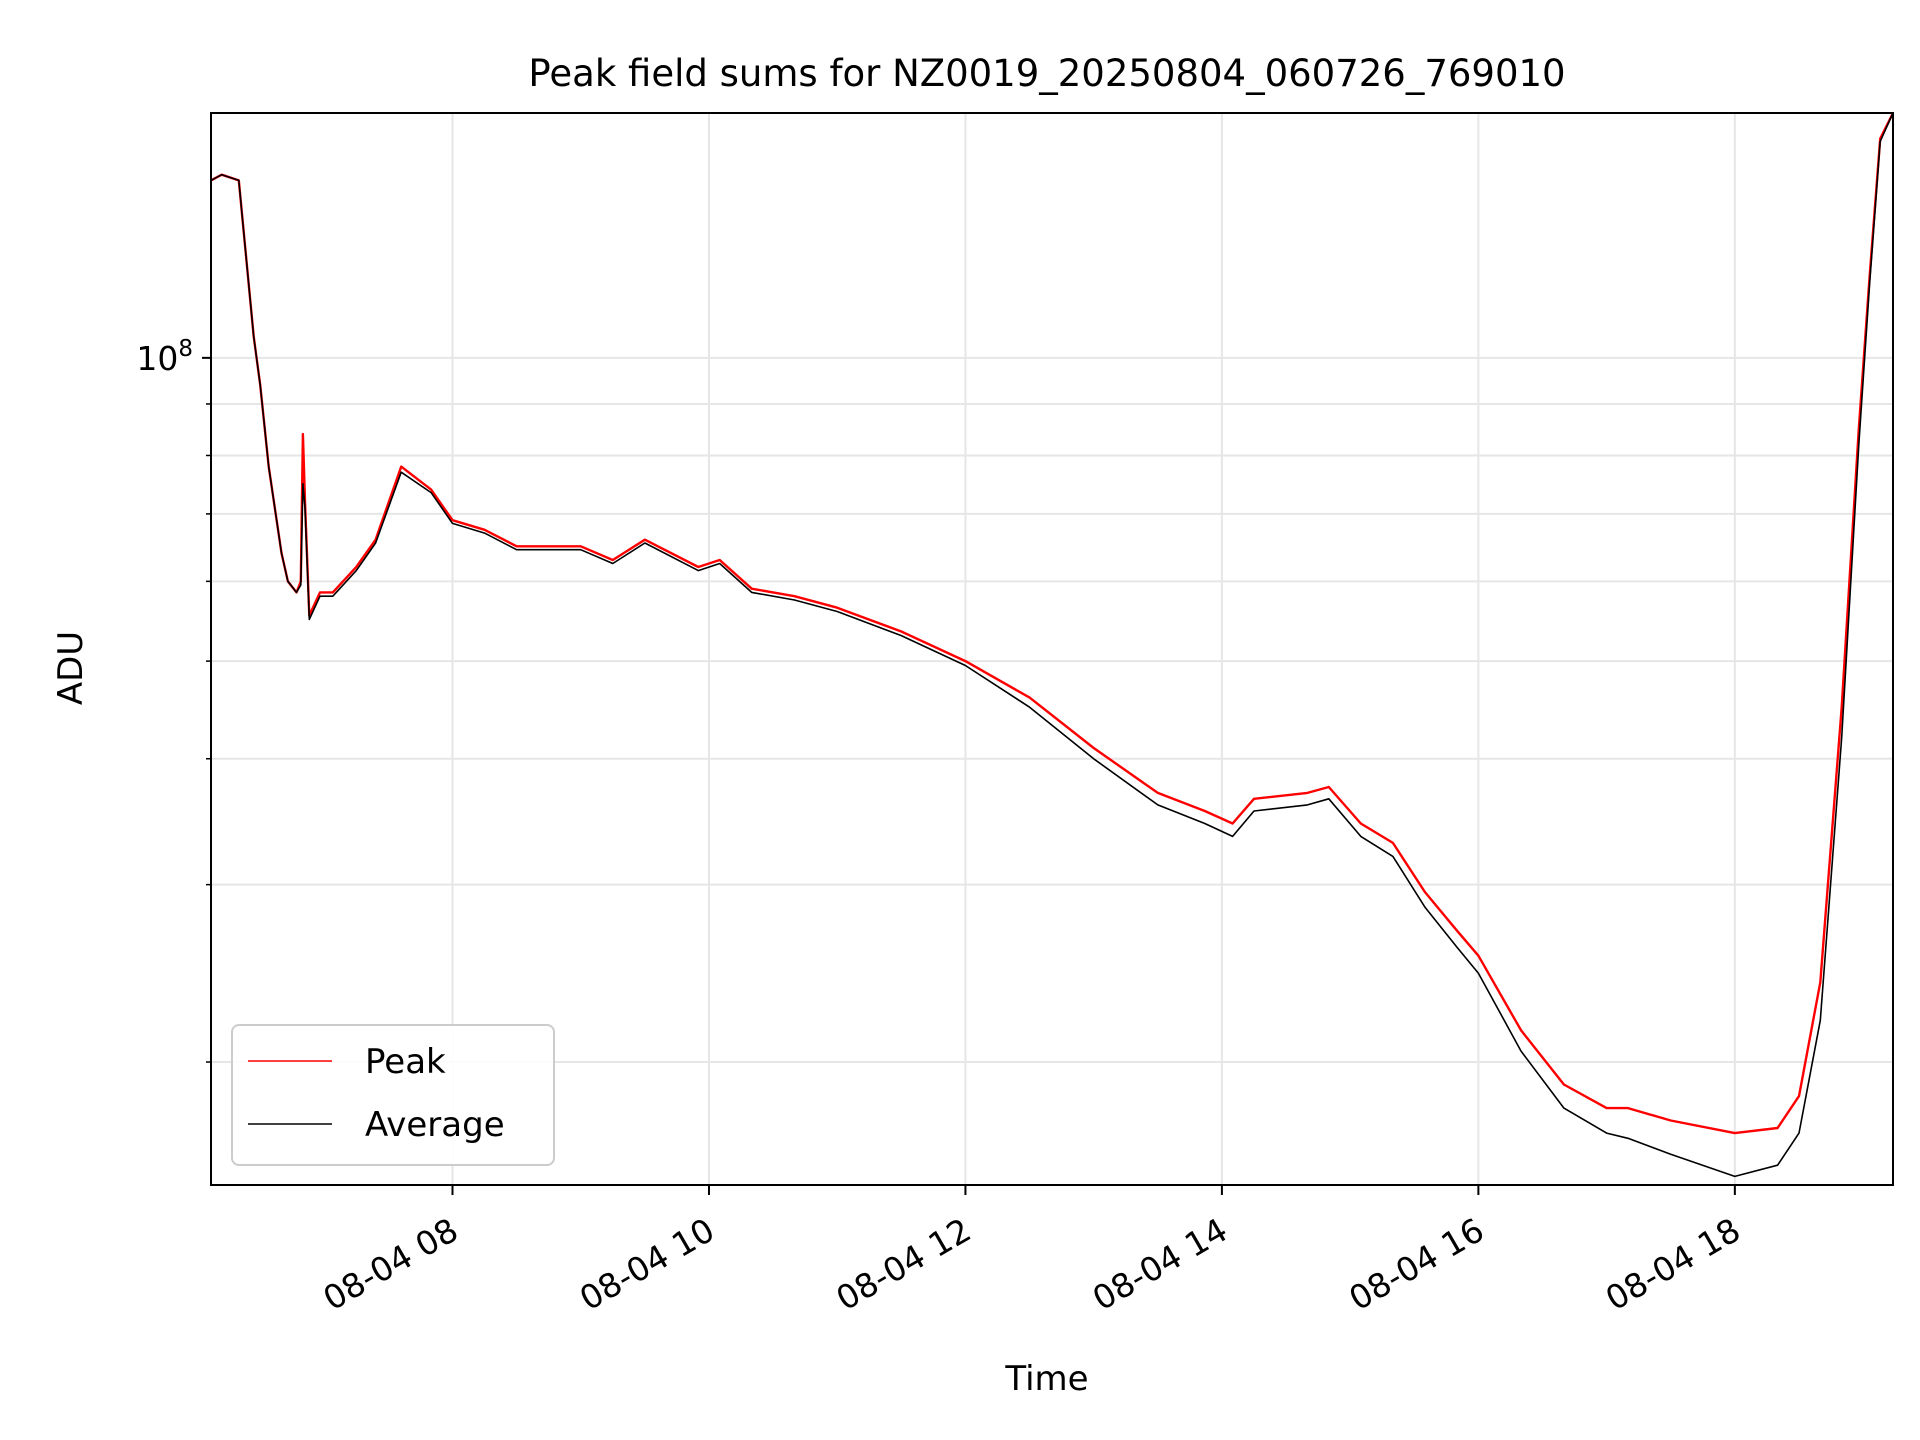 The image size is (1920, 1440). What do you see at coordinates (435, 1125) in the screenshot?
I see `legend-average-label: Average` at bounding box center [435, 1125].